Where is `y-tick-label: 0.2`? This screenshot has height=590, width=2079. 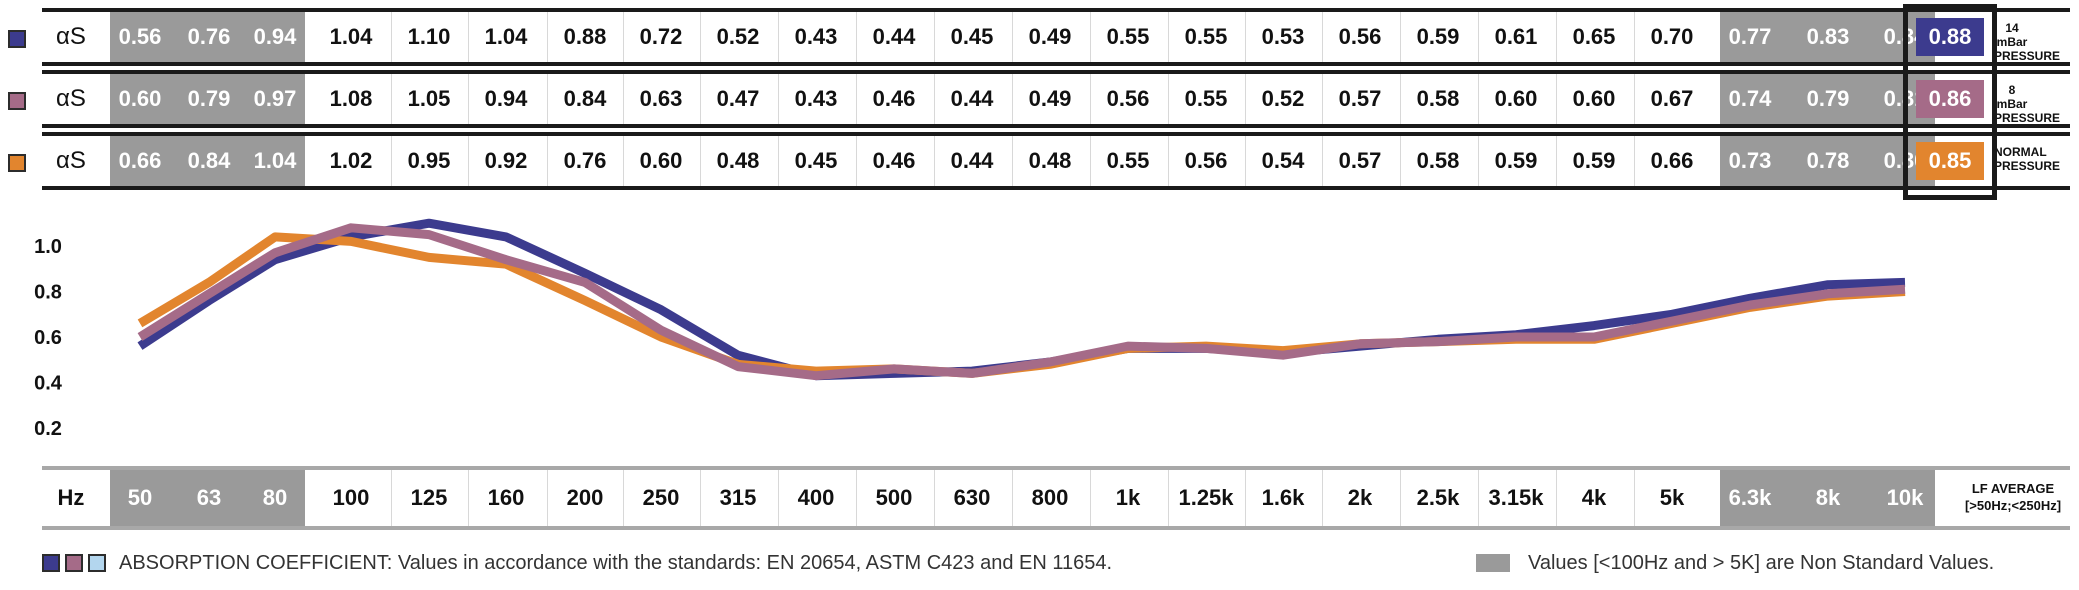 y-tick-label: 0.2 is located at coordinates (48, 429).